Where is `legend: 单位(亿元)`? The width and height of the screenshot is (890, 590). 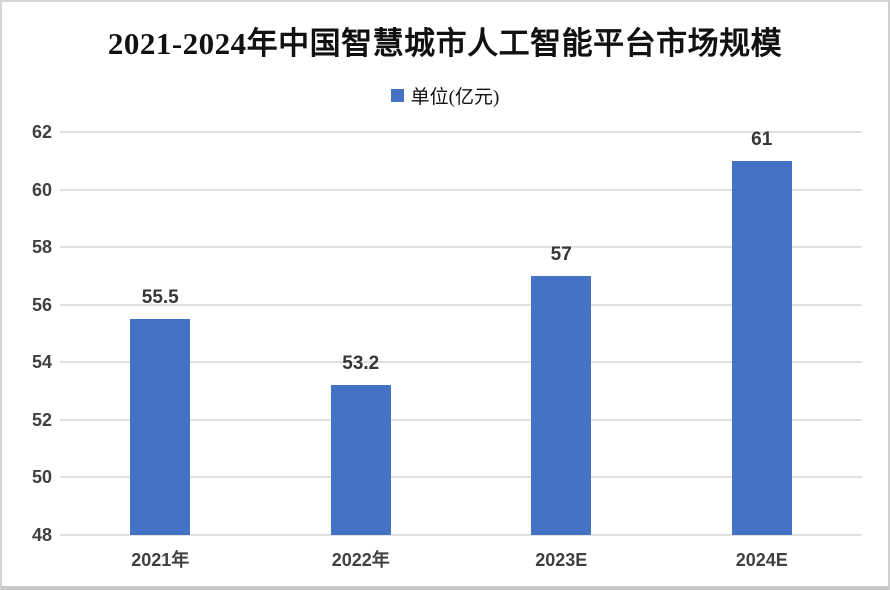
legend: 单位(亿元) is located at coordinates (445, 95).